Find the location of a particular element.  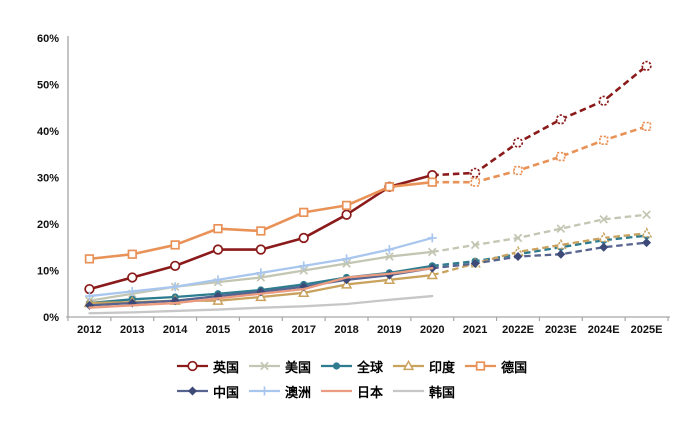

legend-swatch-us is located at coordinates (265, 366).